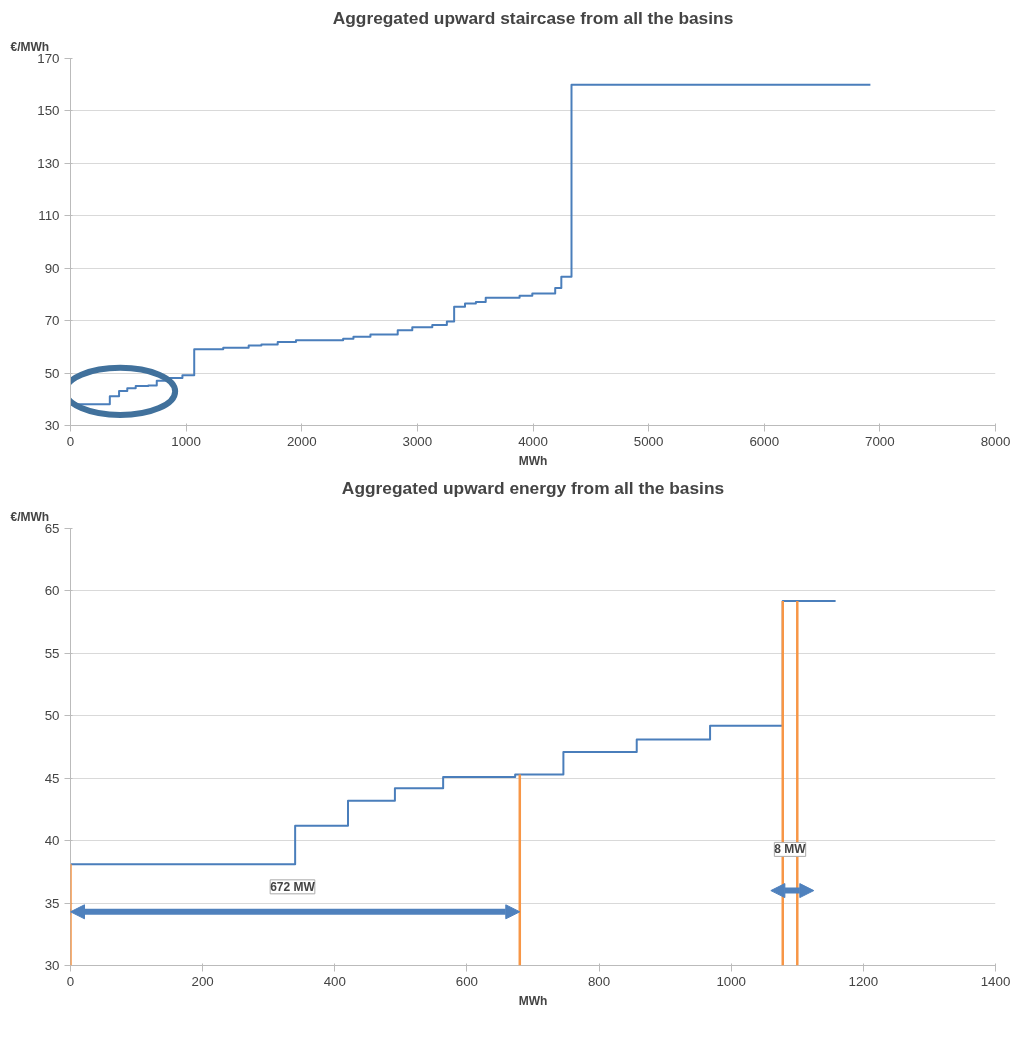 Image resolution: width=1033 pixels, height=1044 pixels. Describe the element at coordinates (48, 58) in the screenshot. I see `y-tick-label: 170` at that location.